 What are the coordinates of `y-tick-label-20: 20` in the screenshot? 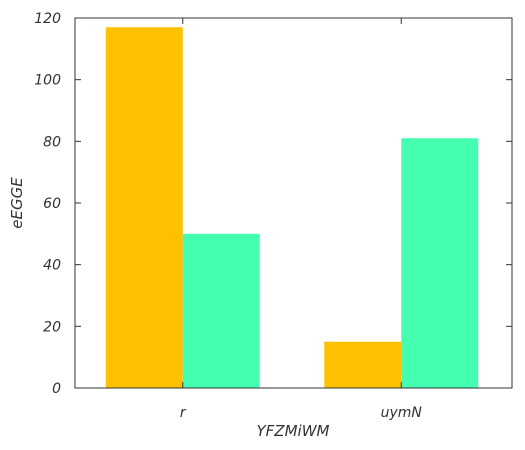 It's located at (52, 327).